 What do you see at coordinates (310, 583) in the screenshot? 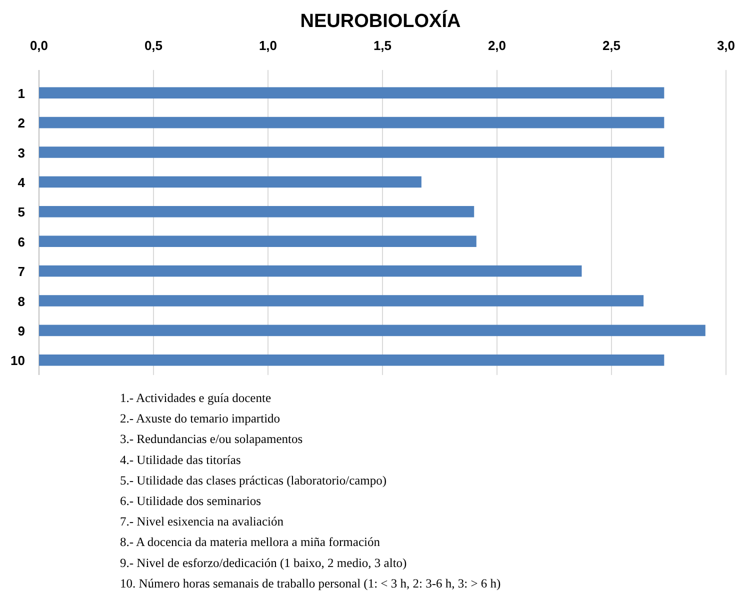
I see `text: 10. Número horas semanais de traballo personal (1: < 3 h, 2: 3-6 h, 3: > 6 h)` at bounding box center [310, 583].